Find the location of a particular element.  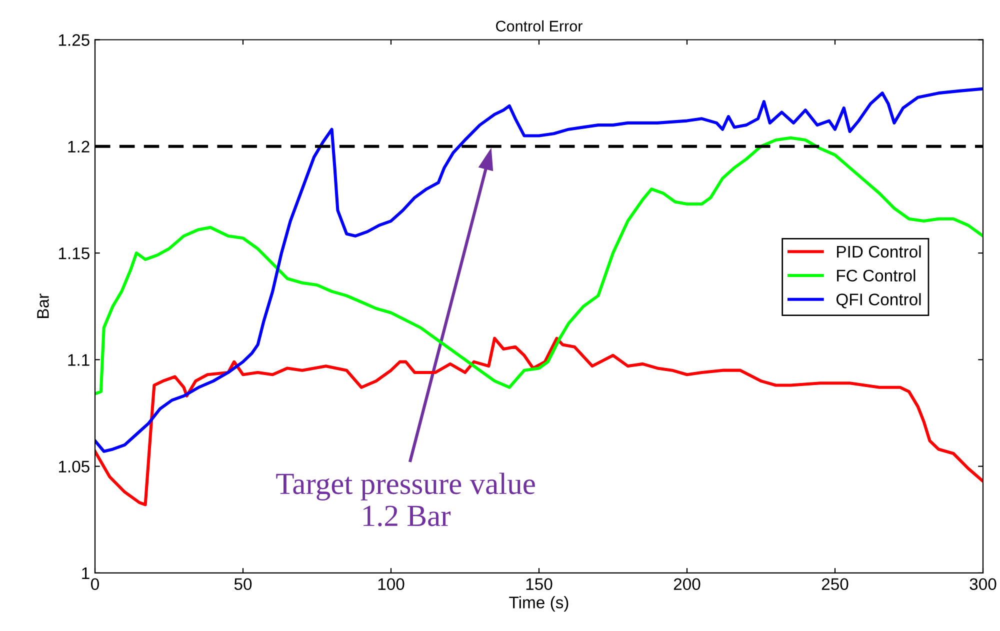

x-tick-label: 50 is located at coordinates (243, 584).